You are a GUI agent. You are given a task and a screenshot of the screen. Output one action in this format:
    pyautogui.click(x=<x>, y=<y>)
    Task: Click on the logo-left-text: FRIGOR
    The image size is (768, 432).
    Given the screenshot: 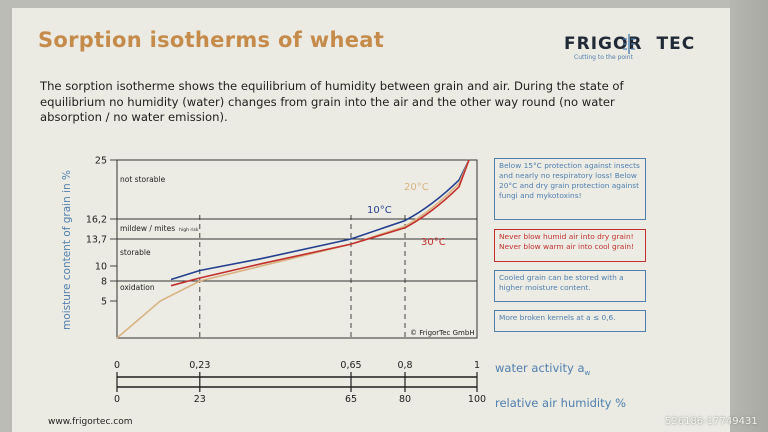 What is the action you would take?
    pyautogui.click(x=603, y=44)
    